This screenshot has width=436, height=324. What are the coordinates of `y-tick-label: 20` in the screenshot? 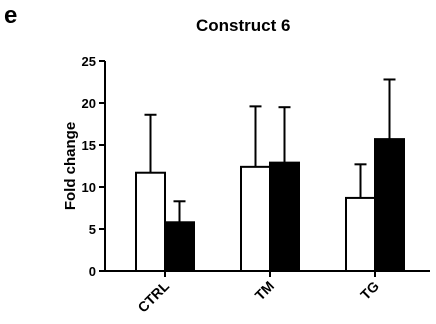 It's located at (89, 103).